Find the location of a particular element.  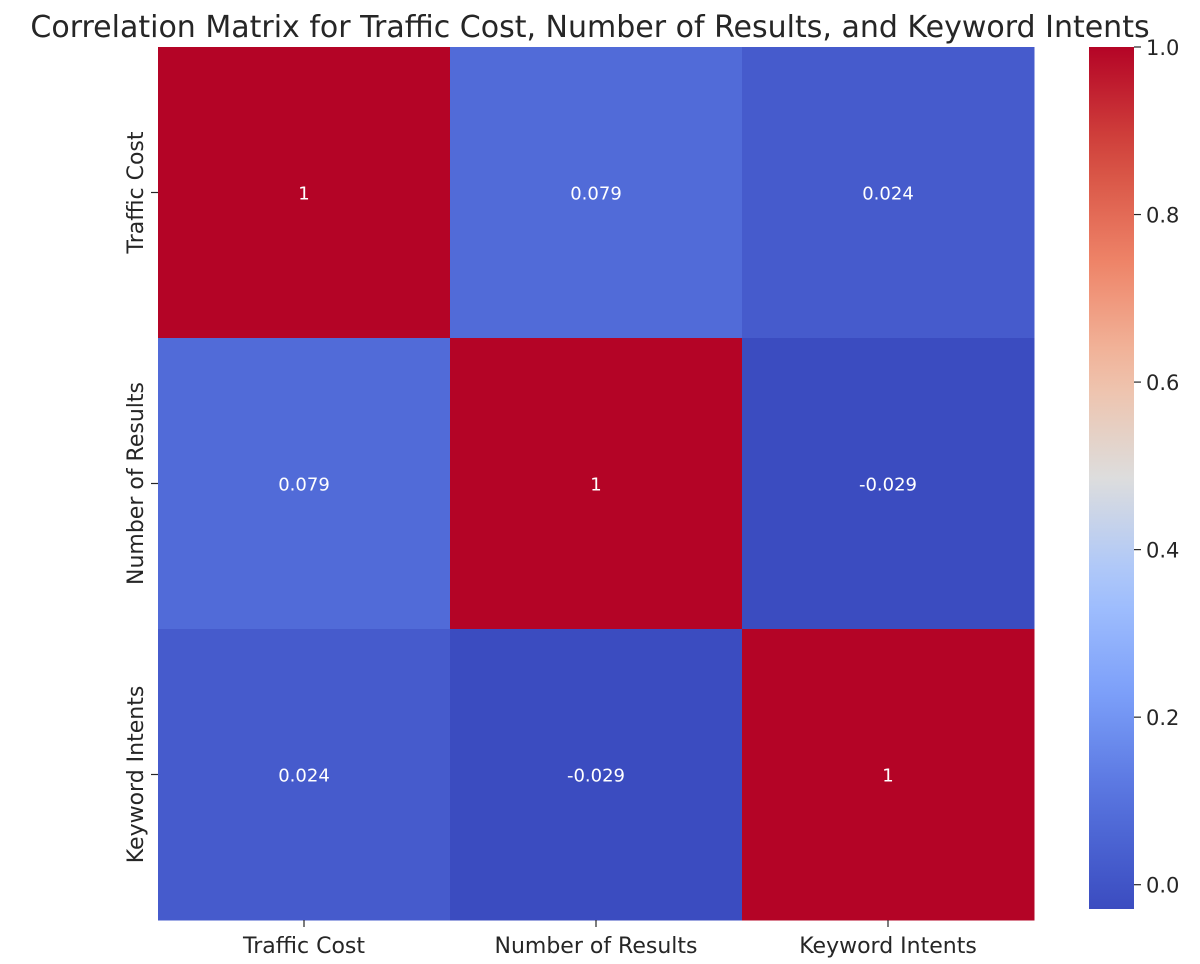

colorbar-tick-label: 0.8 is located at coordinates (1162, 216).